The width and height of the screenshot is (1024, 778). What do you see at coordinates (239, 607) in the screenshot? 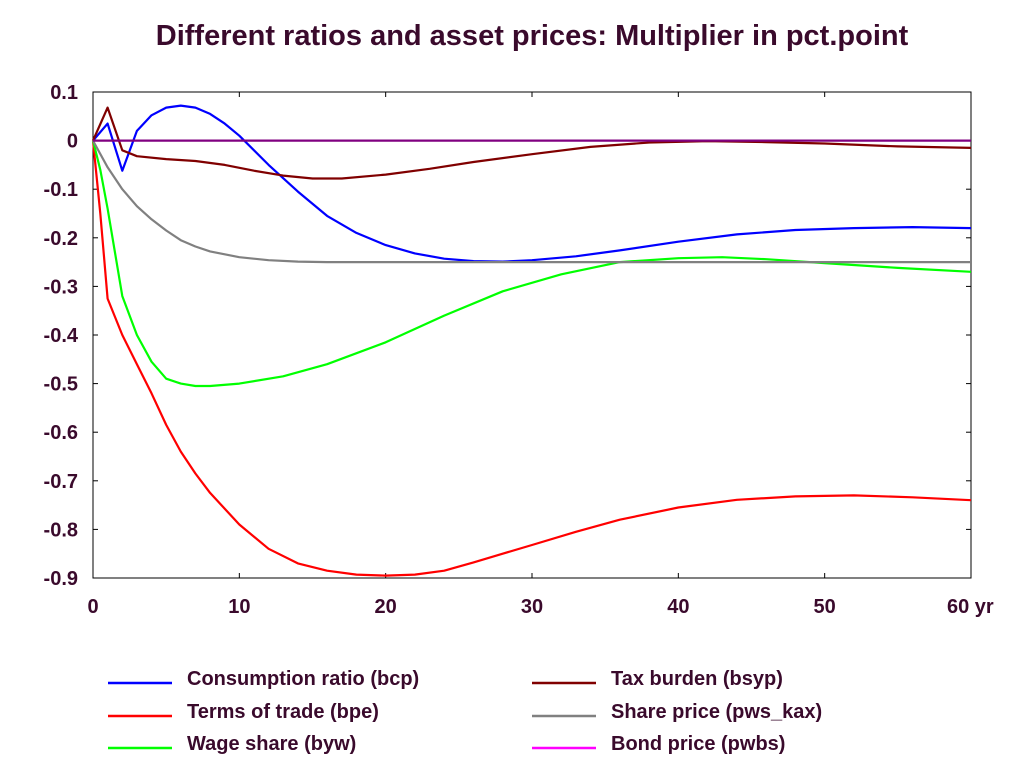
I see `x-tick-label: 10` at bounding box center [239, 607].